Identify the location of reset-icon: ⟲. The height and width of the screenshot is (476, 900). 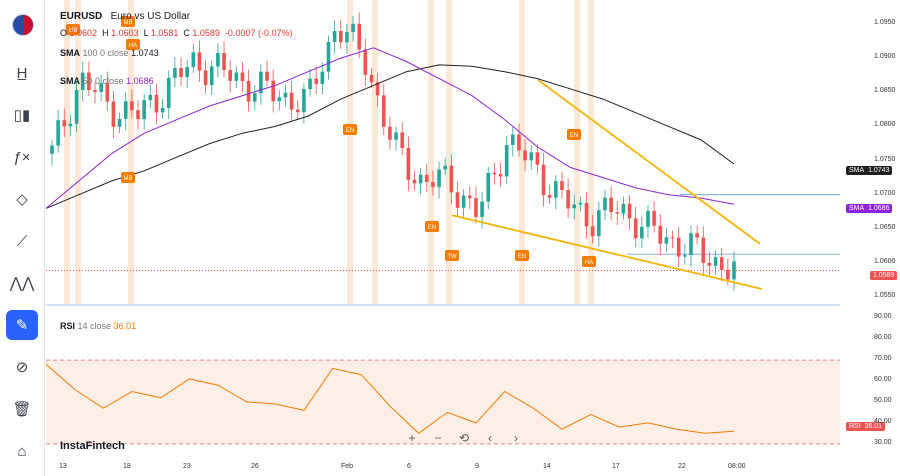
(464, 438).